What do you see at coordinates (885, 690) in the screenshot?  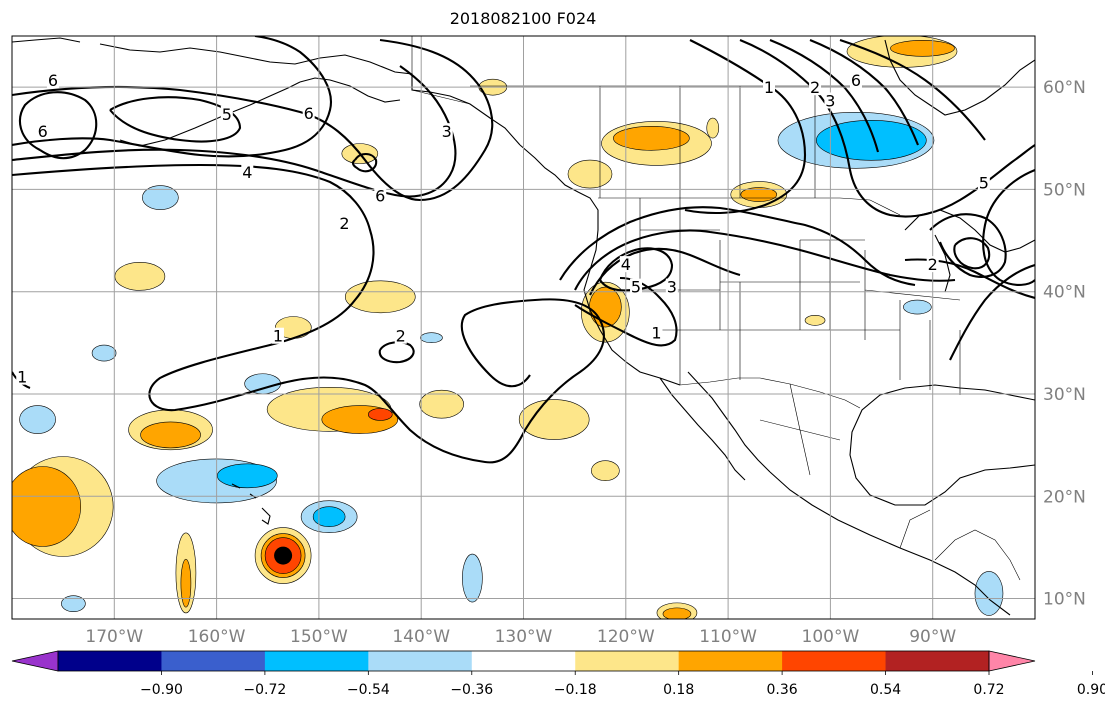 I see `colorbar-tick-label: 0.54` at bounding box center [885, 690].